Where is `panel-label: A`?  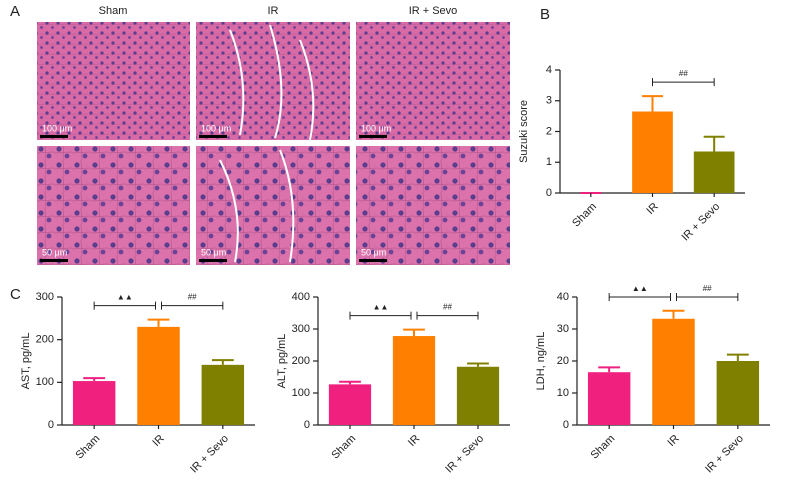
panel-label: A is located at coordinates (15, 11).